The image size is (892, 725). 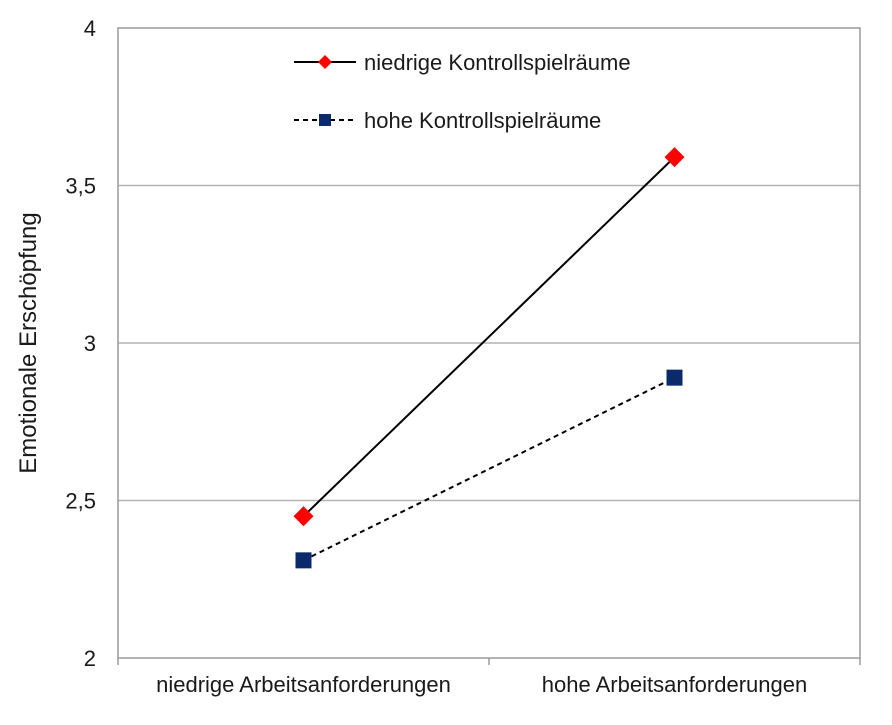 What do you see at coordinates (482, 120) in the screenshot?
I see `legend-label: hohe Kontrollspielräume` at bounding box center [482, 120].